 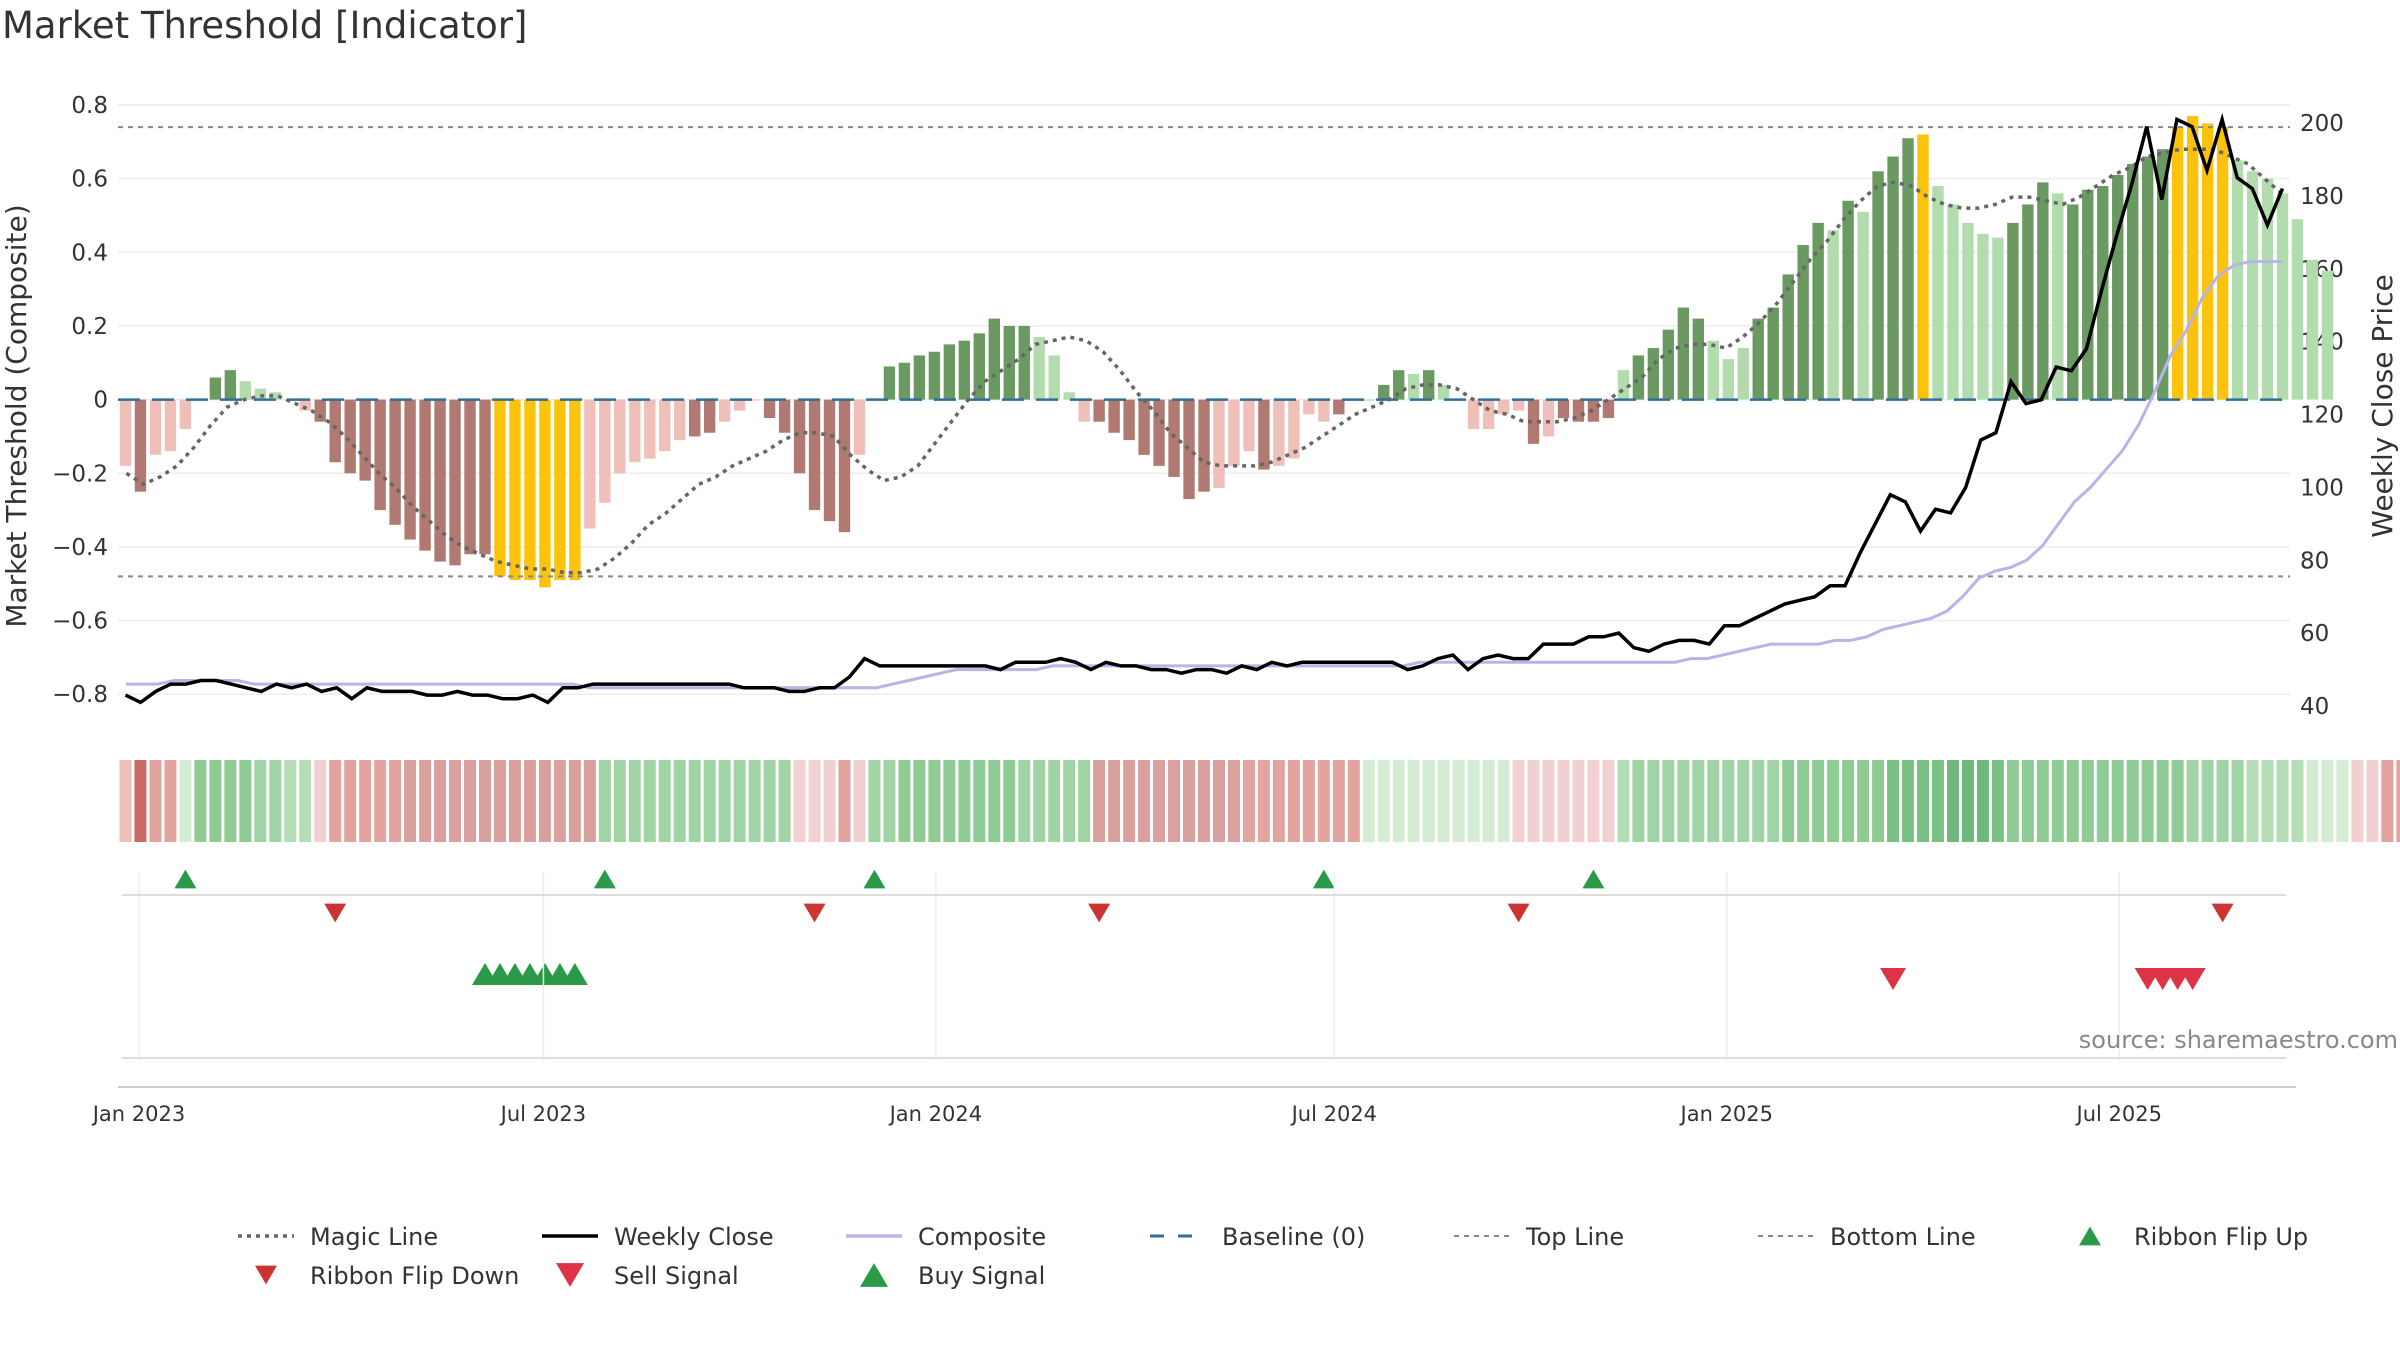 I want to click on date-tick-label: Jan 2024, so click(x=935, y=1114).